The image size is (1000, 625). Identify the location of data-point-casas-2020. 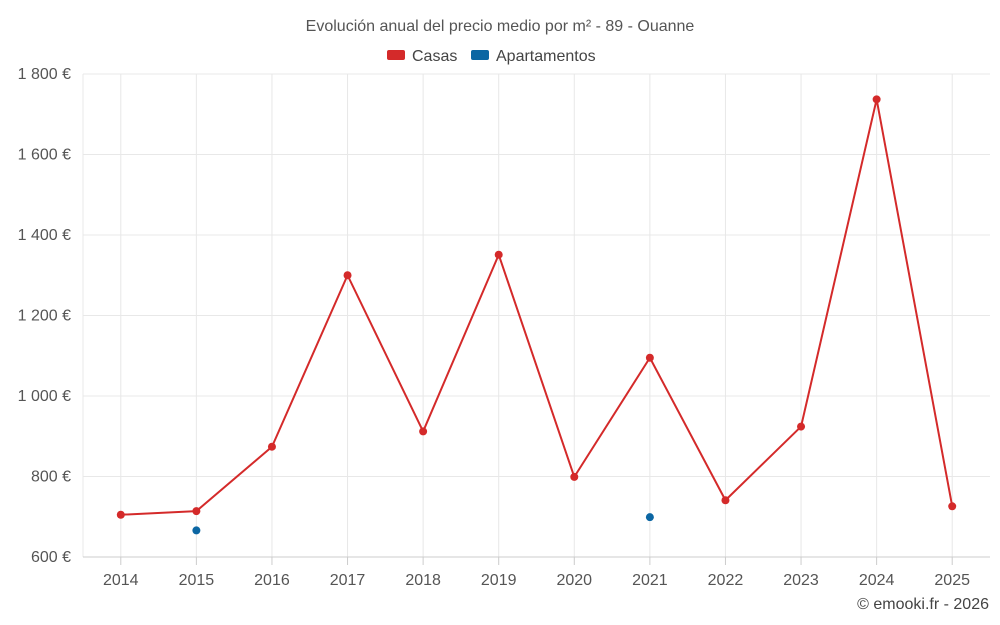
(574, 476).